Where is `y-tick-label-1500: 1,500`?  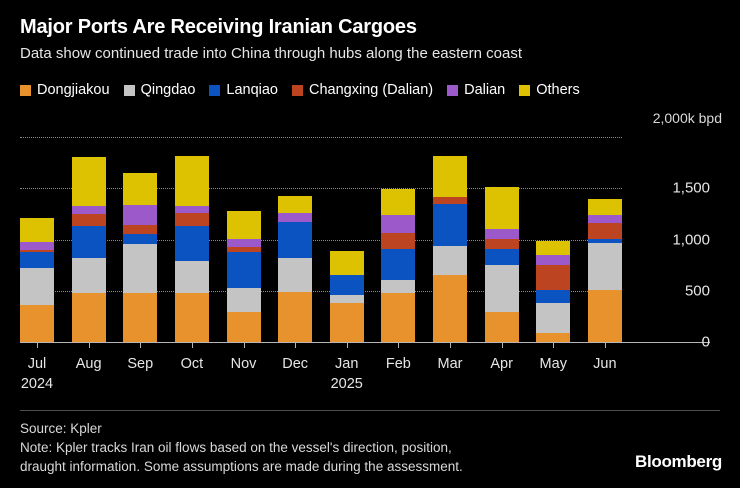 y-tick-label-1500: 1,500 is located at coordinates (691, 188).